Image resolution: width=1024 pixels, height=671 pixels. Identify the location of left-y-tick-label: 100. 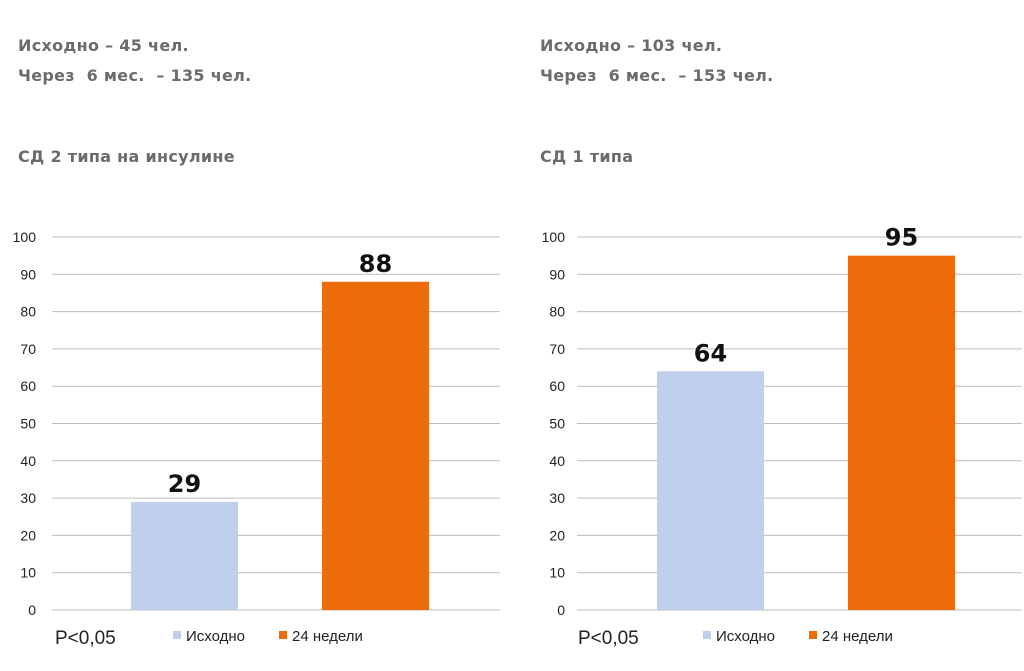
(25, 237).